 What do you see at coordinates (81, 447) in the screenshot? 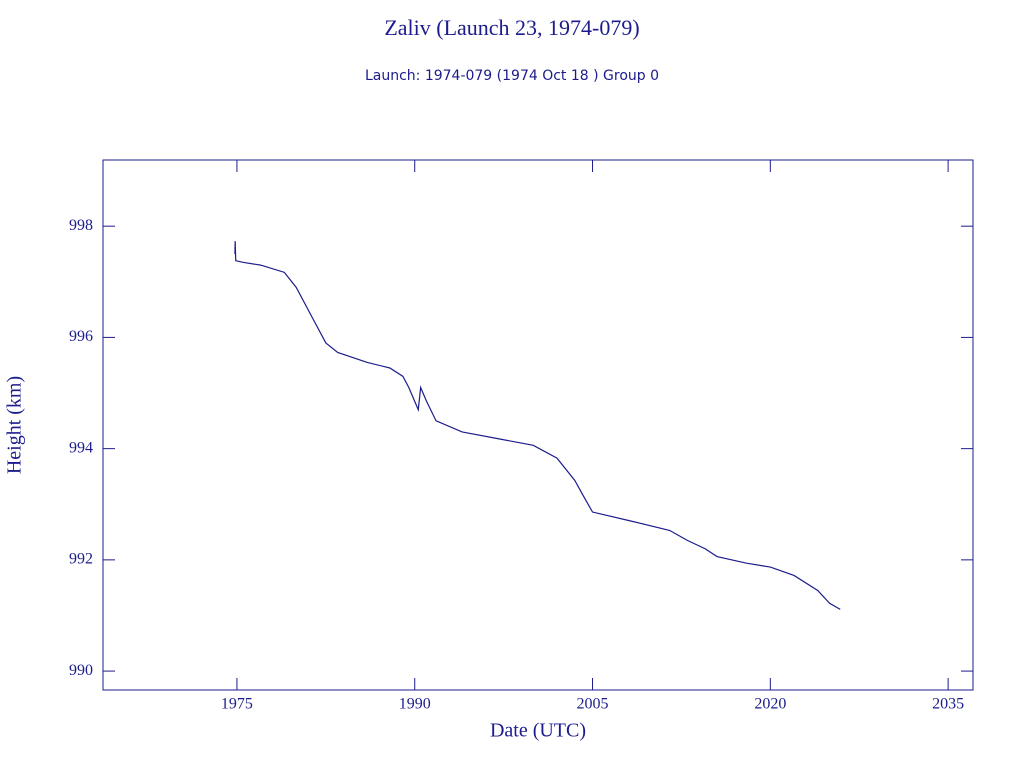
I see `y-tick-label: 994` at bounding box center [81, 447].